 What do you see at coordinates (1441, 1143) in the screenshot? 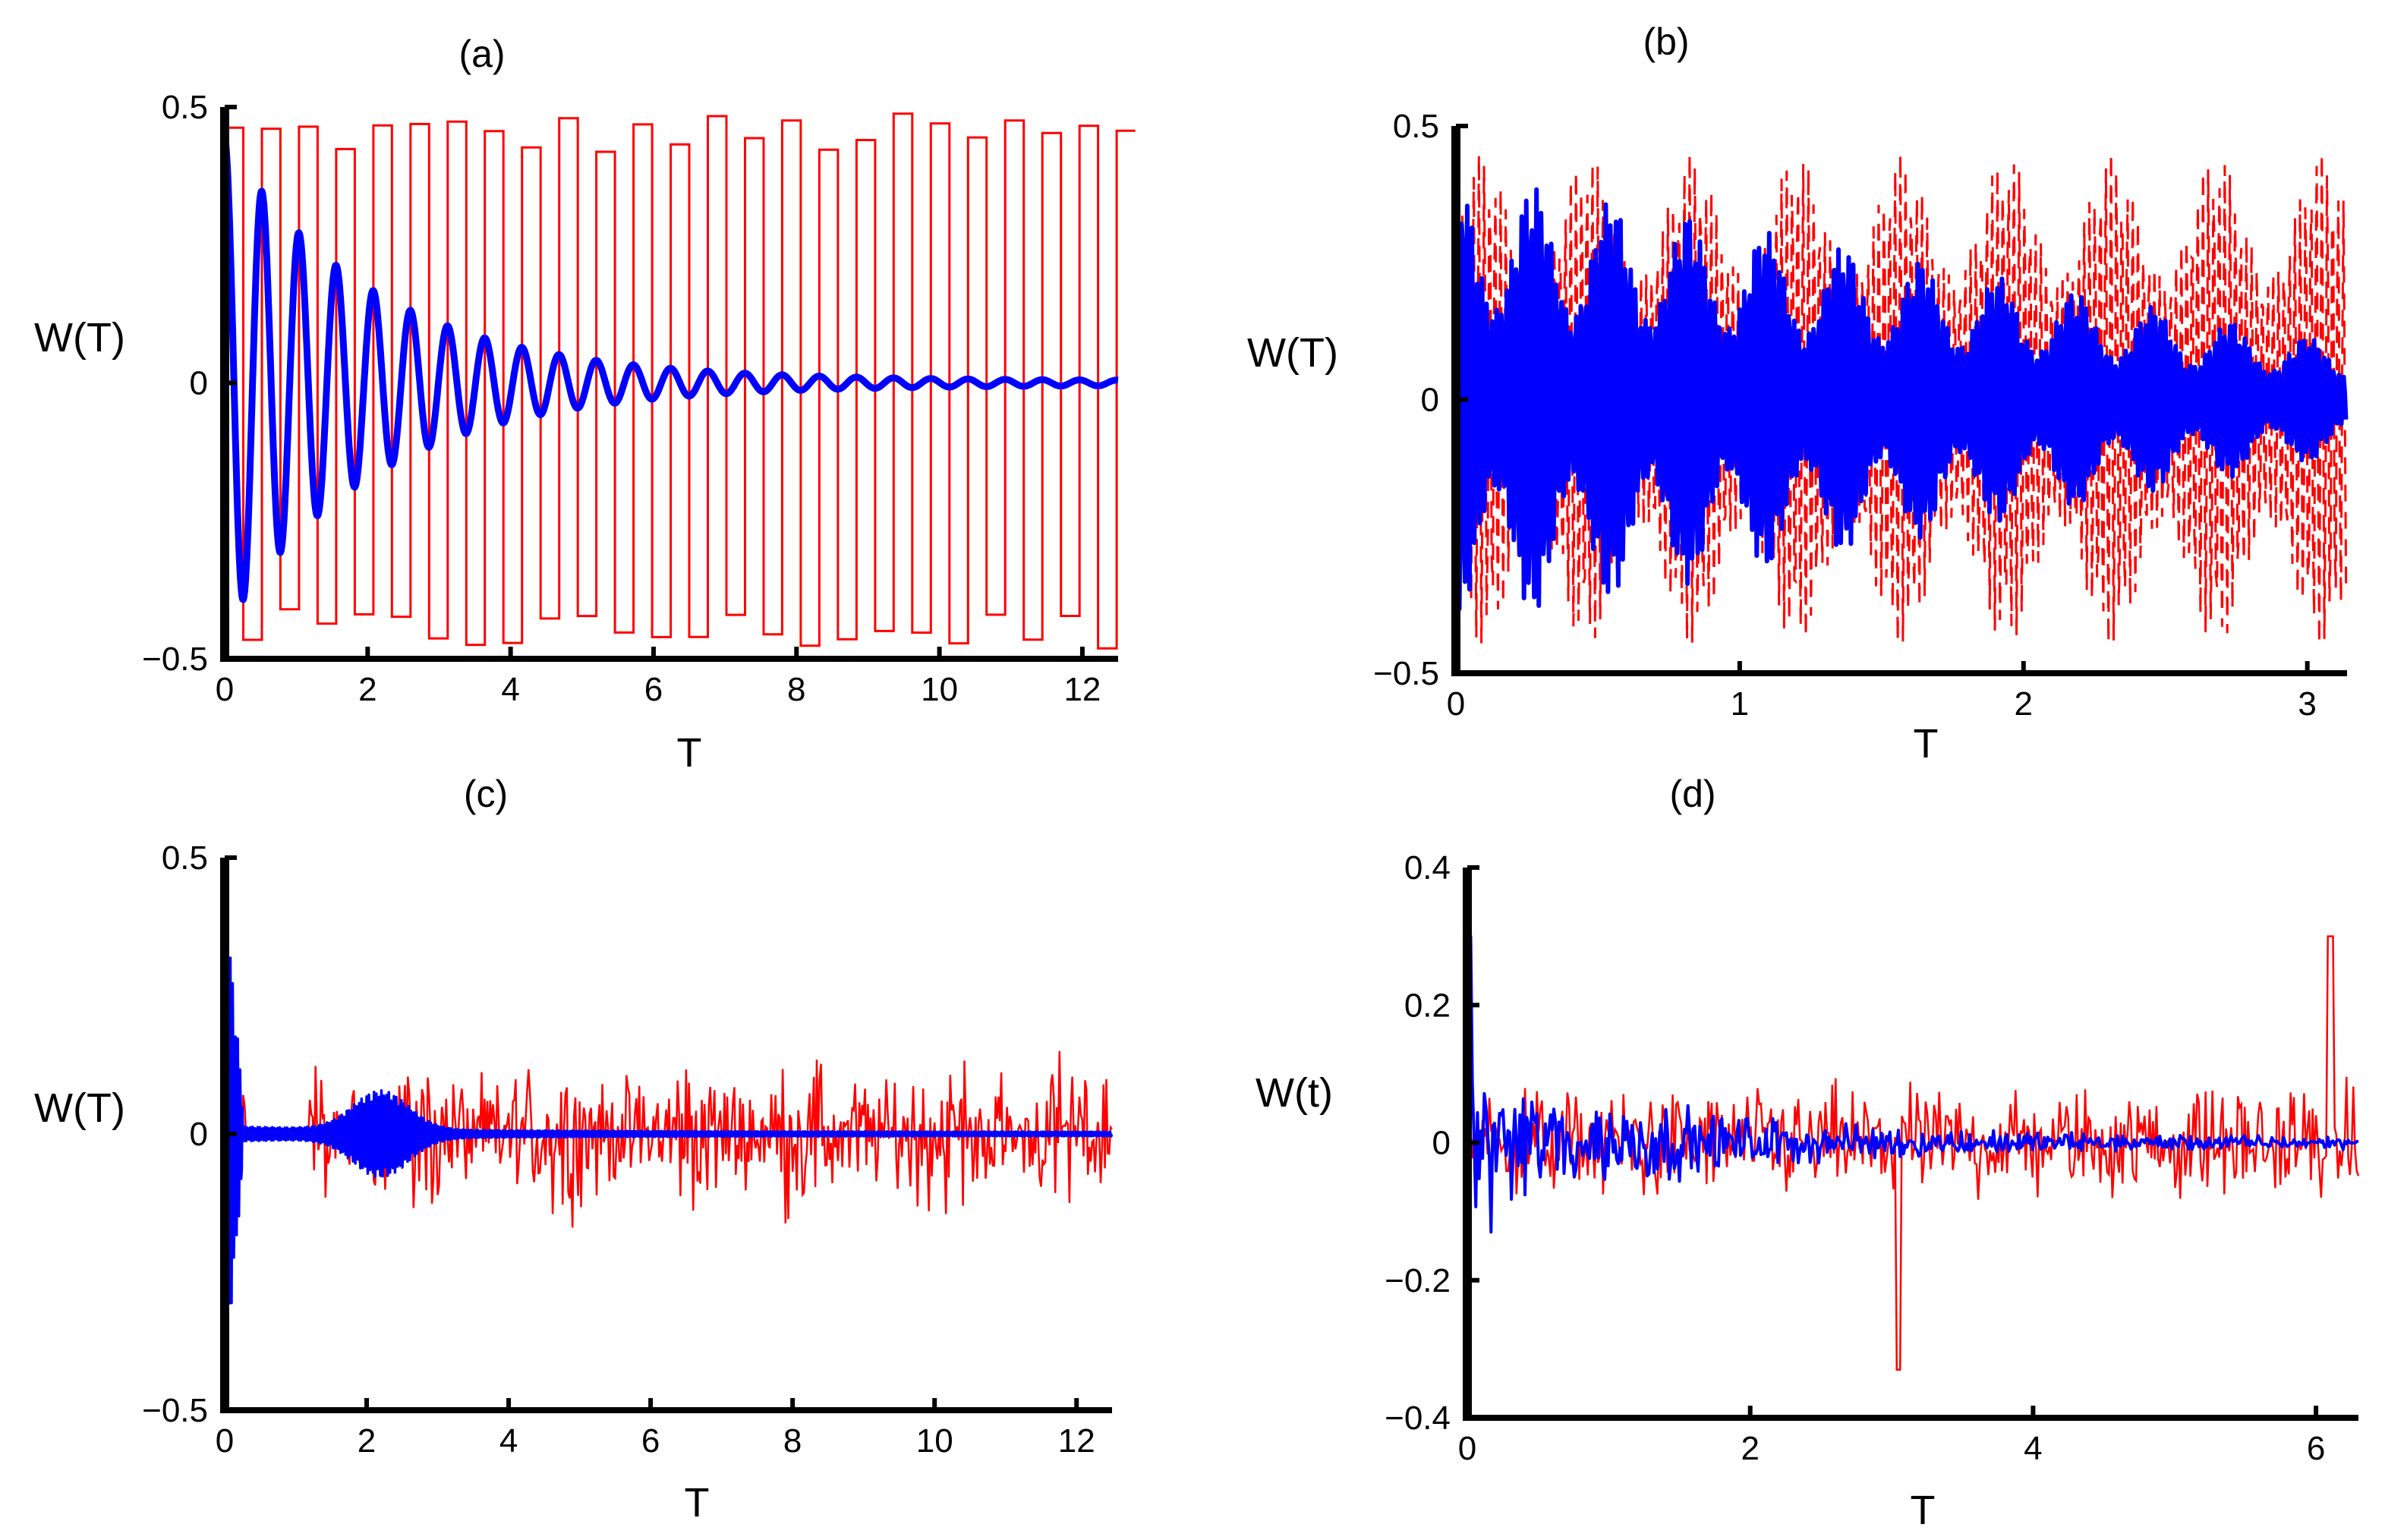
I see `panel-d-ytick-label: 0` at bounding box center [1441, 1143].